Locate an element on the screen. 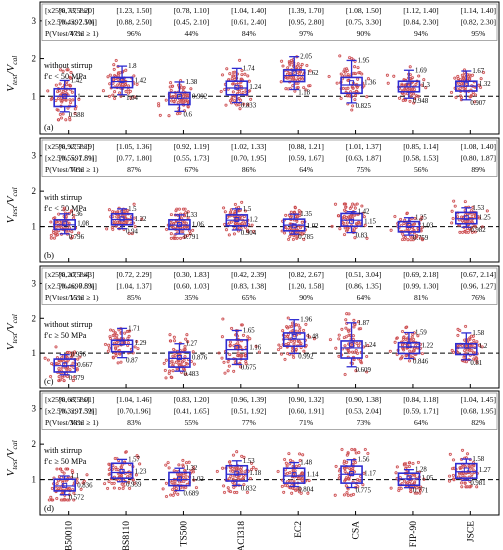  box-bs8110: 1.711.290.87 is located at coordinates (125, 345).